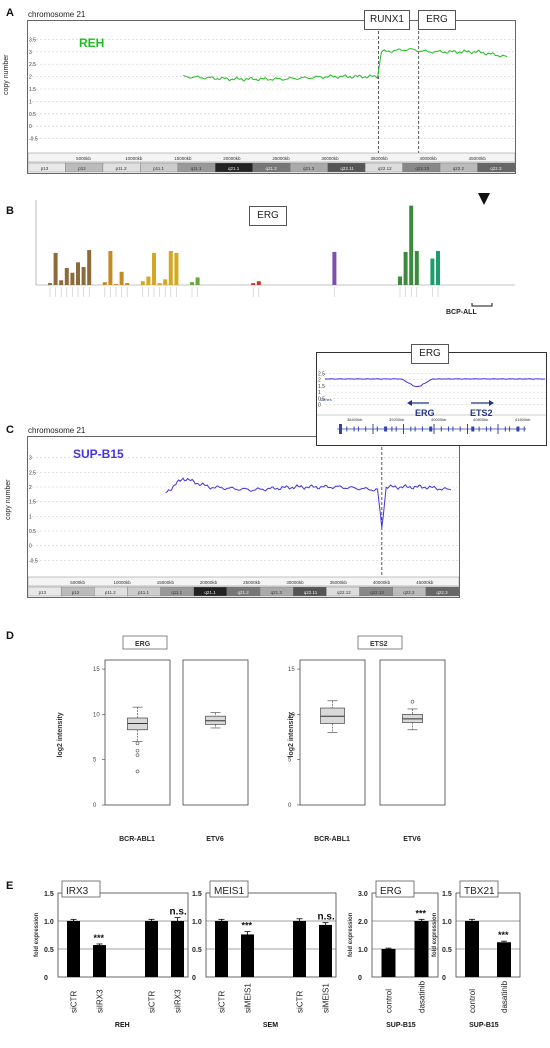  Describe the element at coordinates (326, 998) in the screenshot. I see `bar-label: siMEIS1` at that location.